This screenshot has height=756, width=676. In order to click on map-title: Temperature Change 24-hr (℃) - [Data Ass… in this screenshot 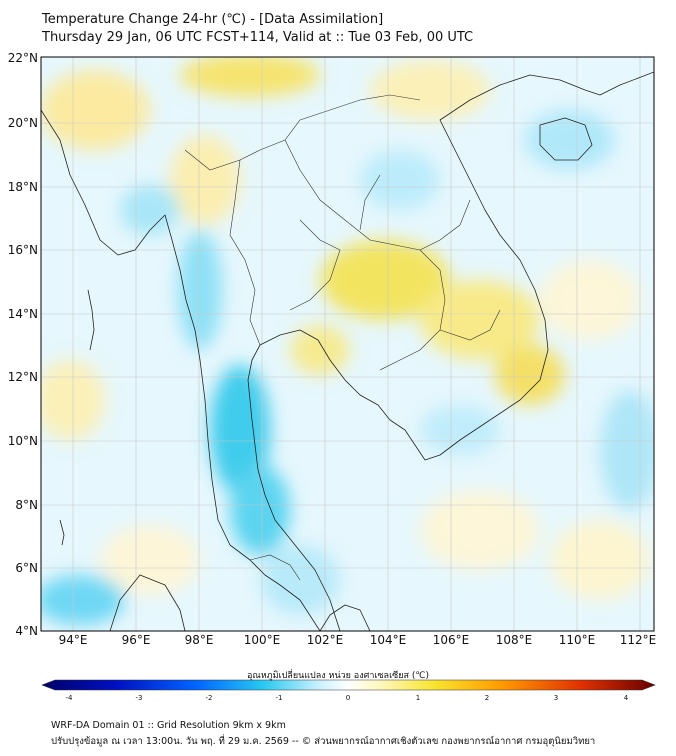, I will do `click(213, 19)`.